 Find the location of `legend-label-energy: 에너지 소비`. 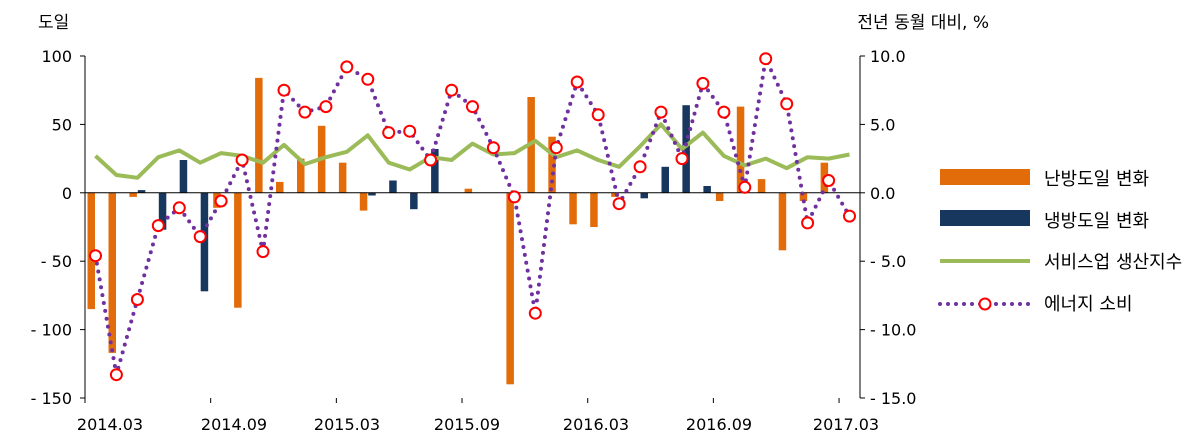

legend-label-energy: 에너지 소비 is located at coordinates (1088, 304).